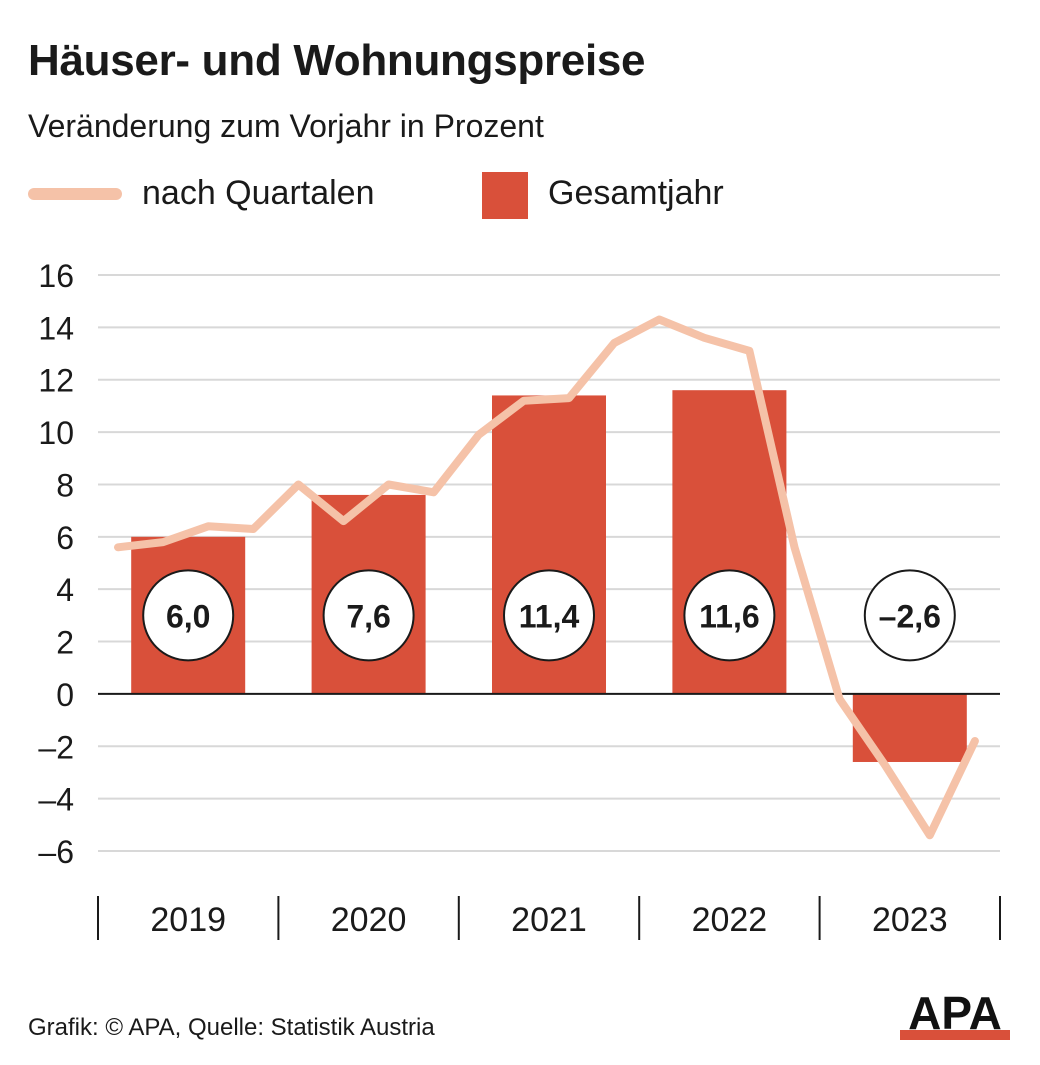 The image size is (1040, 1065). Describe the element at coordinates (231, 1027) in the screenshot. I see `footer-credit: Grafik: © APA, Quelle: Statistik Austria` at that location.